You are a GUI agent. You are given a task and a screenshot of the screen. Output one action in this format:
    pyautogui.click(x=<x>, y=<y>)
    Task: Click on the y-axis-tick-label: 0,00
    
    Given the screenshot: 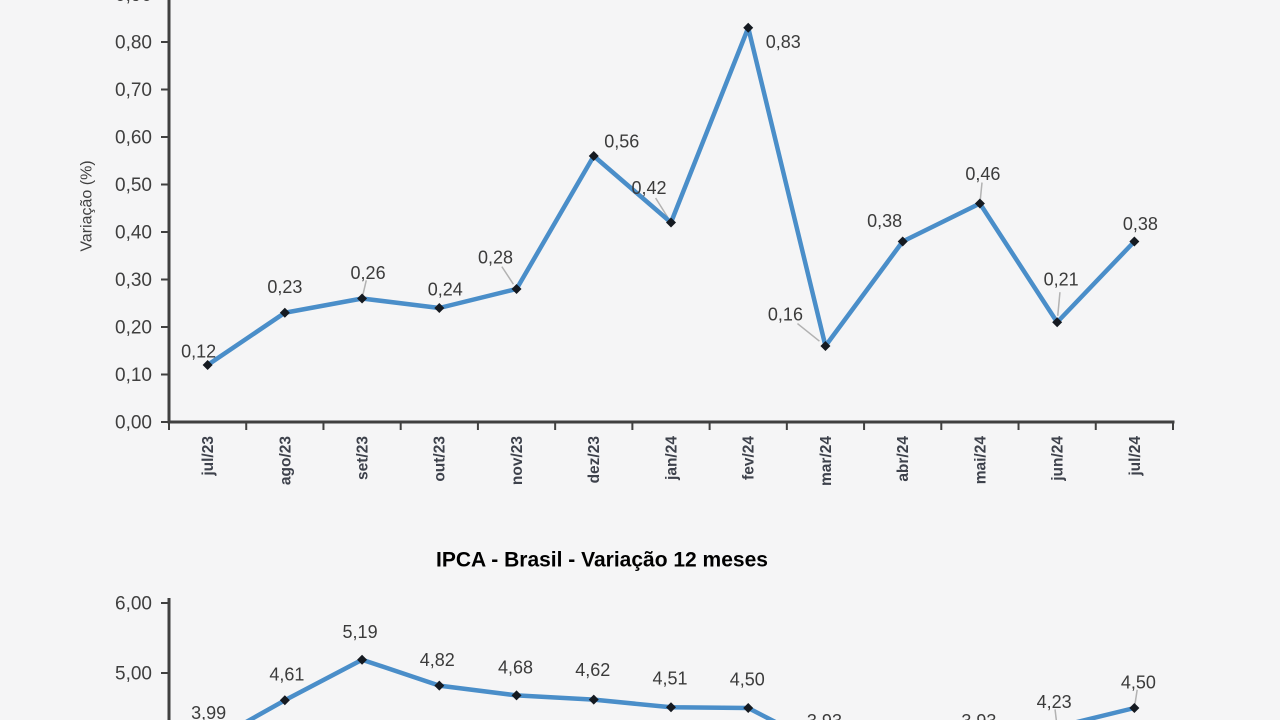 What is the action you would take?
    pyautogui.click(x=133, y=423)
    